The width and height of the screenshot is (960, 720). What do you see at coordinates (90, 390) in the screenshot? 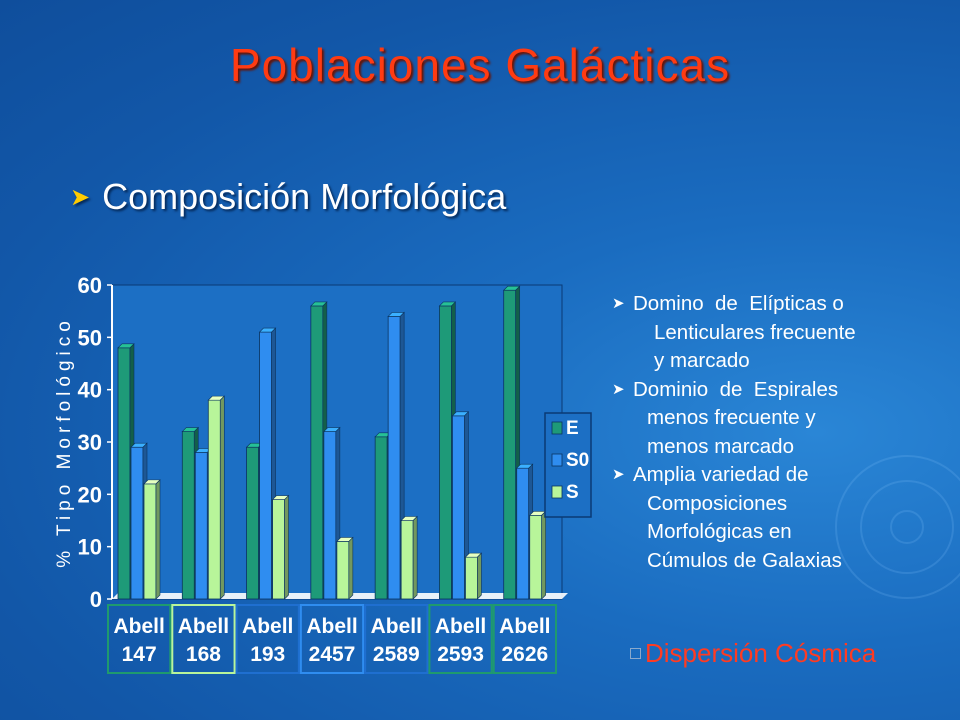
I see `y-tick-label: 40` at bounding box center [90, 390].